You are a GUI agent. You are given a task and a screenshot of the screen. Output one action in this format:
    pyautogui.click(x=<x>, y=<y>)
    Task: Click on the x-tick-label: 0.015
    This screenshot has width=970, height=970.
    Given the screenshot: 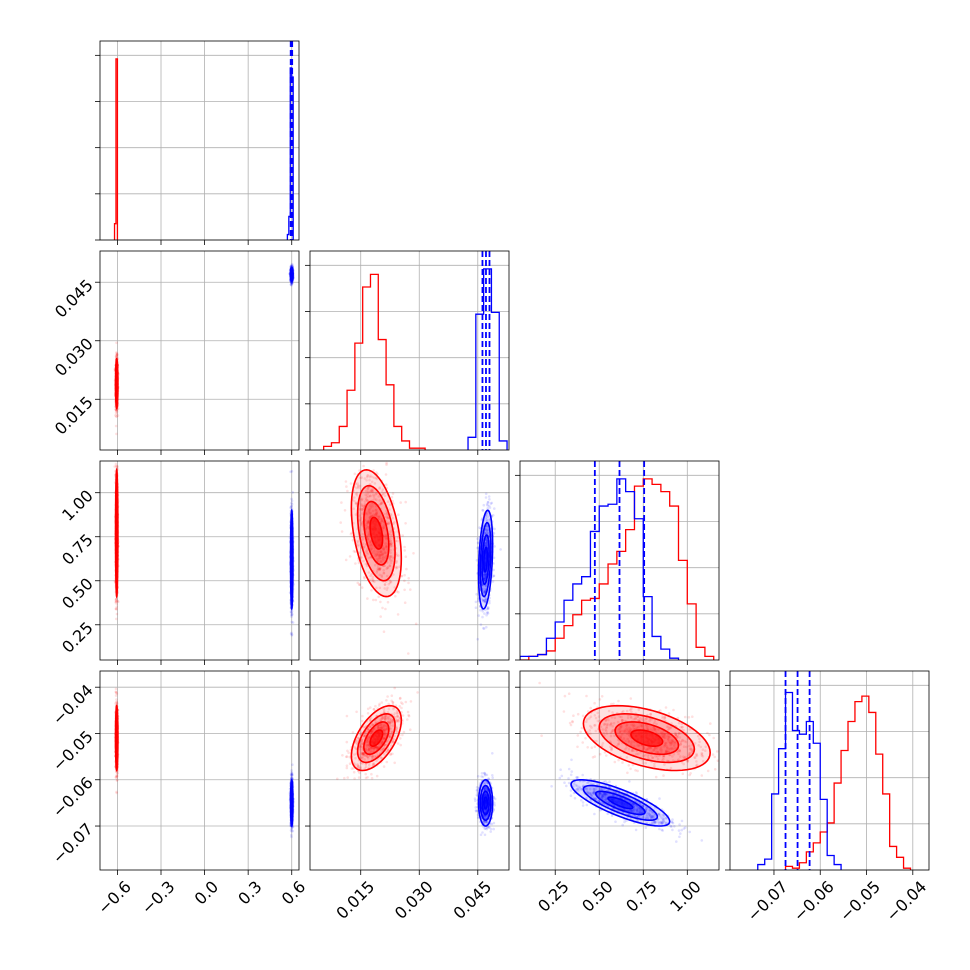 What is the action you would take?
    pyautogui.click(x=355, y=900)
    